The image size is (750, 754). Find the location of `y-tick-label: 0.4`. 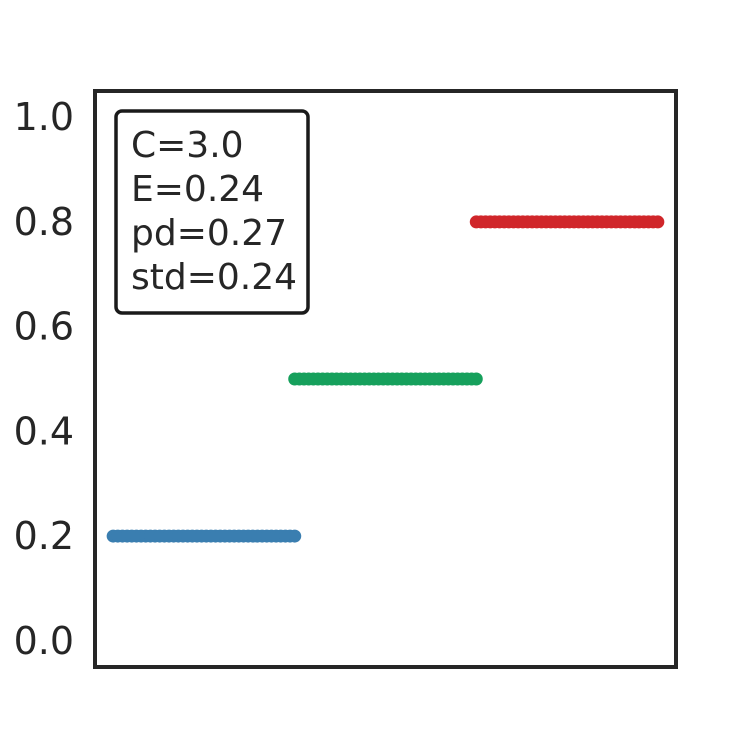

y-tick-label: 0.4 is located at coordinates (44, 431).